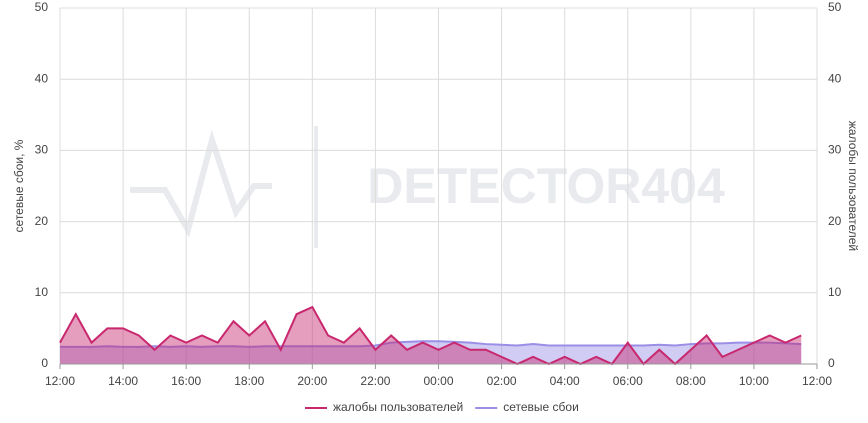 Image resolution: width=868 pixels, height=423 pixels. I want to click on x-tick-label: 18:00, so click(249, 381).